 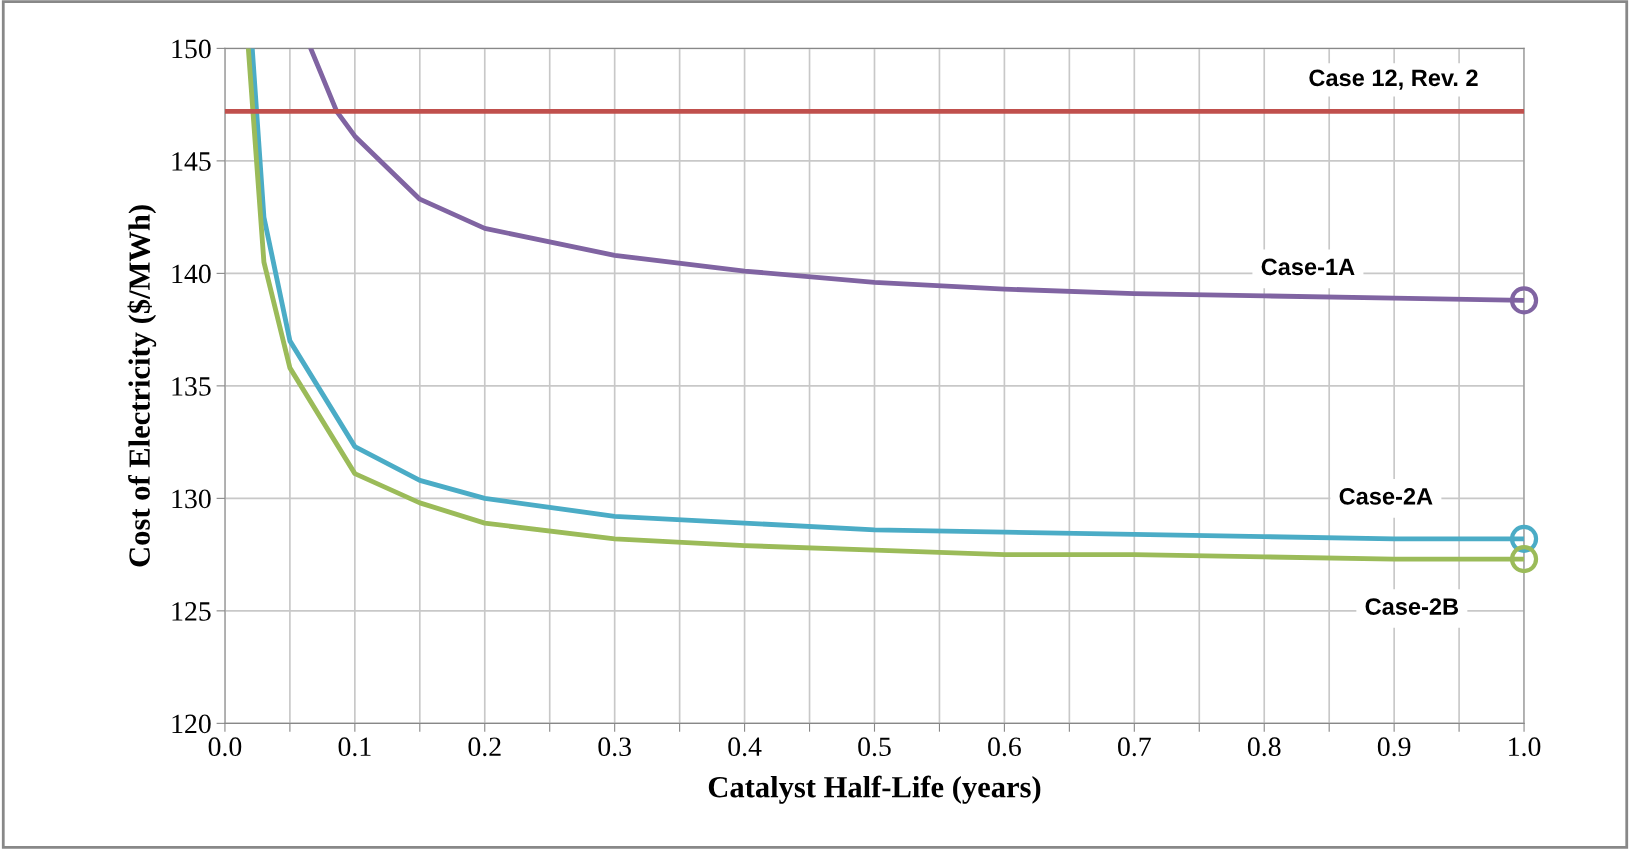 I want to click on y-axis-title: Cost of Electricity ($/MWh), so click(x=142, y=386).